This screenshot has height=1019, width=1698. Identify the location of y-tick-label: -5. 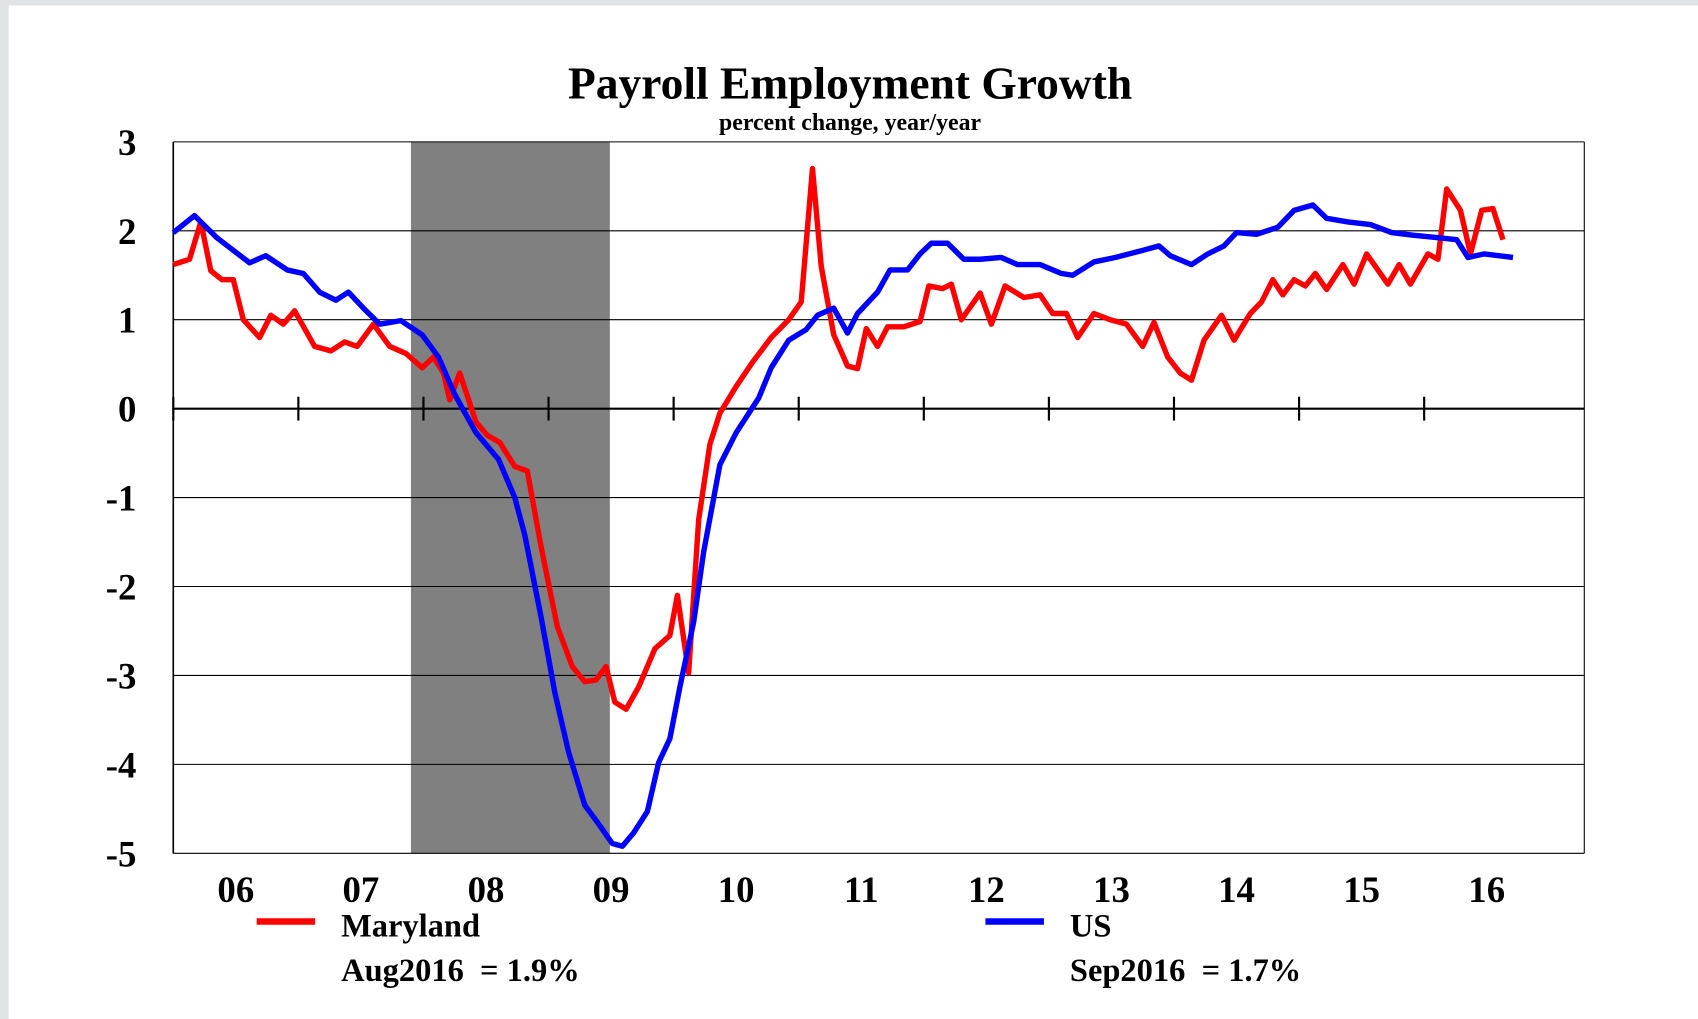
(121, 853).